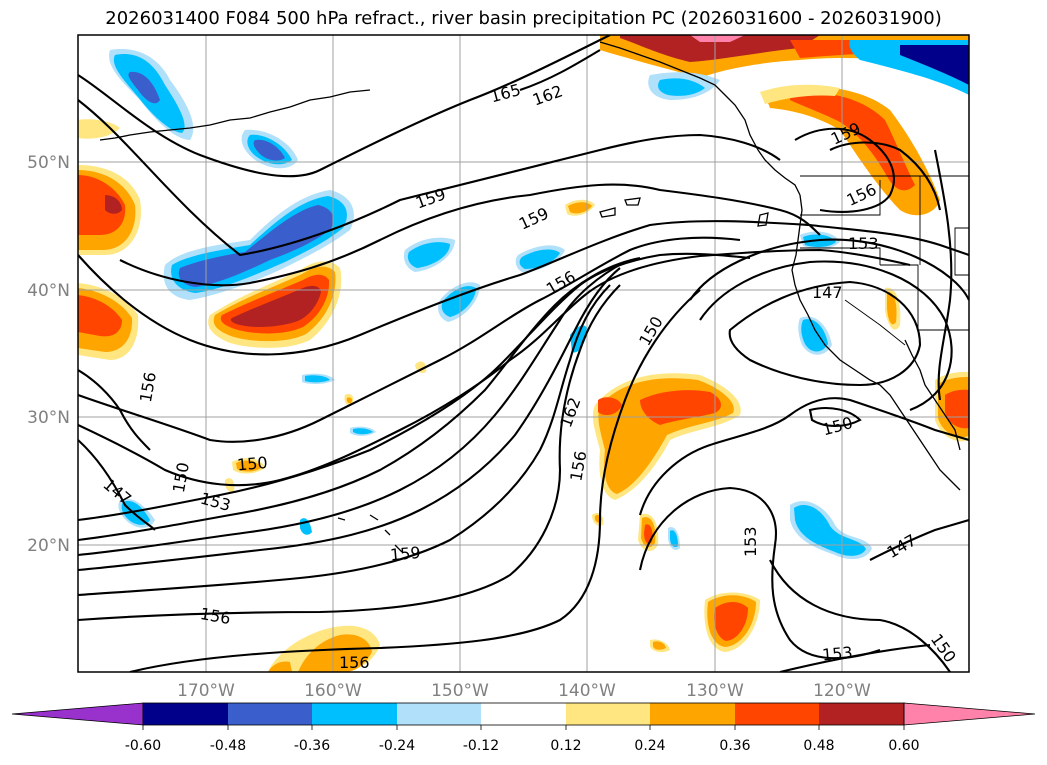 The image size is (1047, 765). I want to click on colorbar-frame, so click(523, 714).